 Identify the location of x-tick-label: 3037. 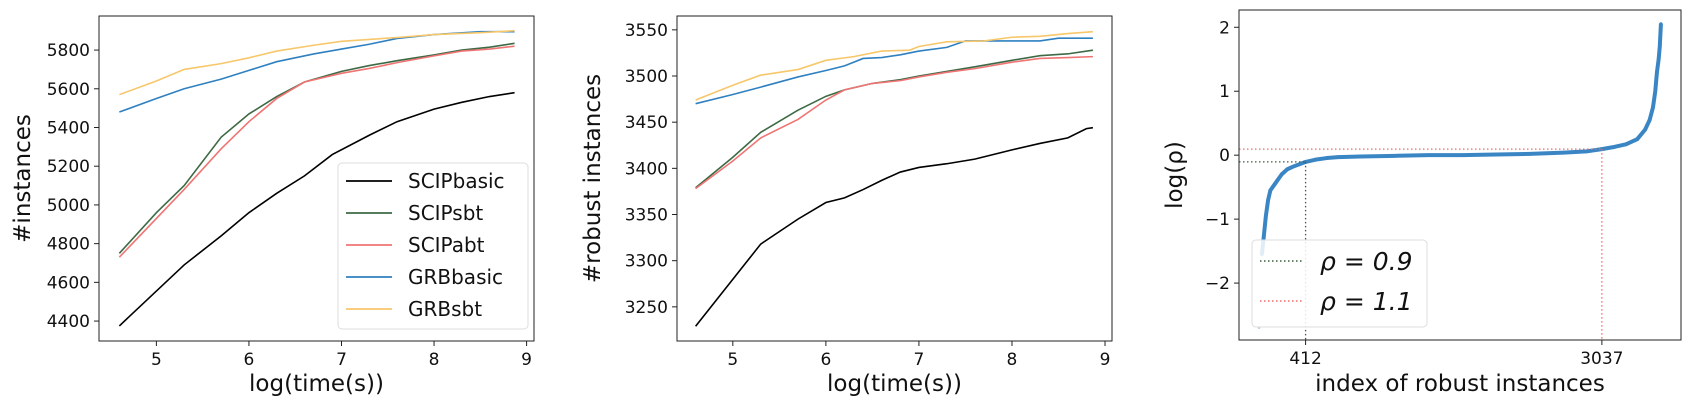
(1601, 359).